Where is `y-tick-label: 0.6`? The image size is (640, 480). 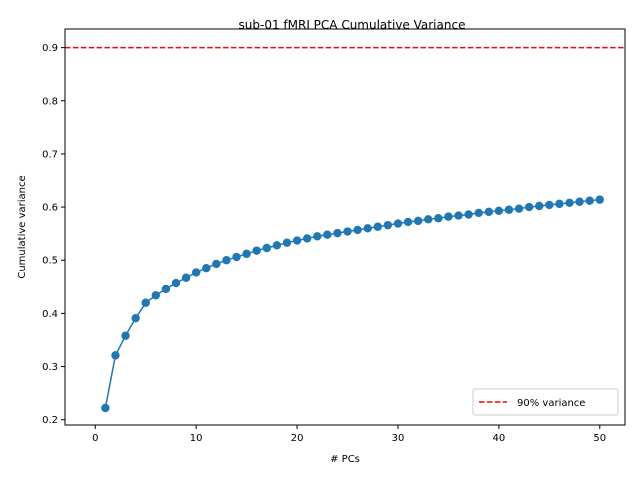 y-tick-label: 0.6 is located at coordinates (50, 208).